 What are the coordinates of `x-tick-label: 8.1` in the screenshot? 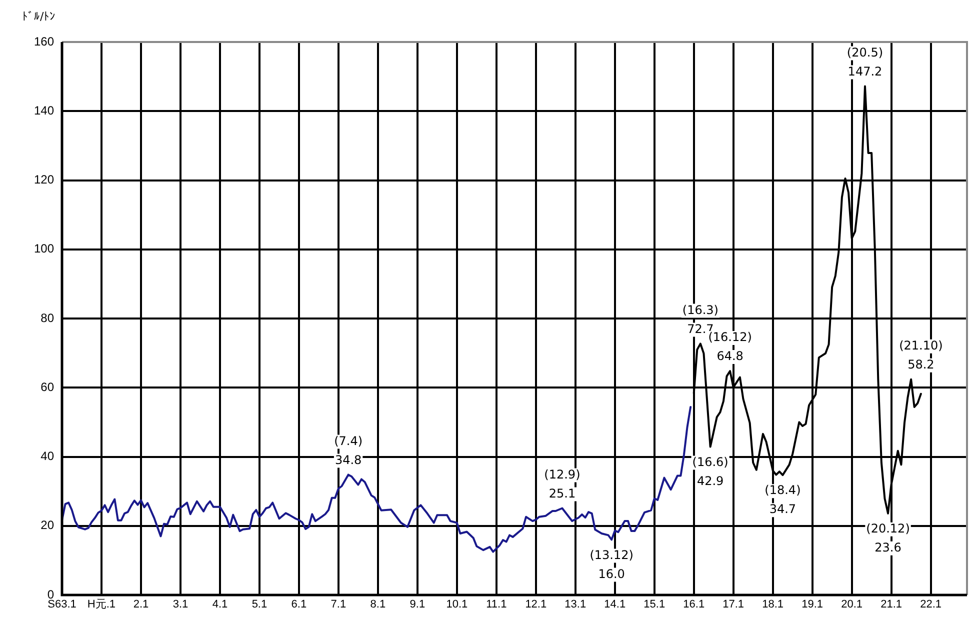 It's located at (378, 604).